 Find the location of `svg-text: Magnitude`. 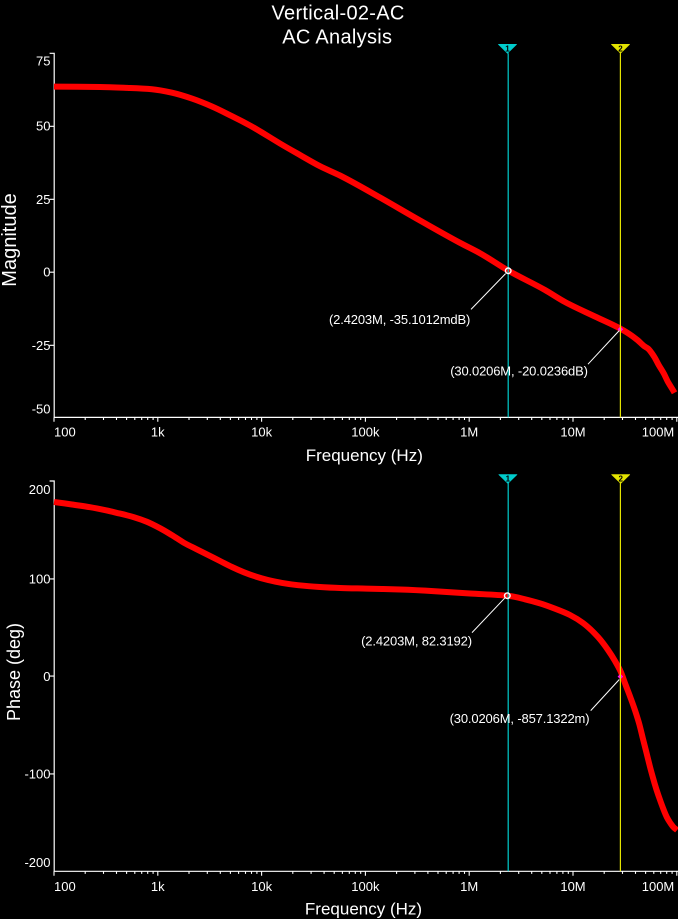

svg-text: Magnitude is located at coordinates (10, 239).